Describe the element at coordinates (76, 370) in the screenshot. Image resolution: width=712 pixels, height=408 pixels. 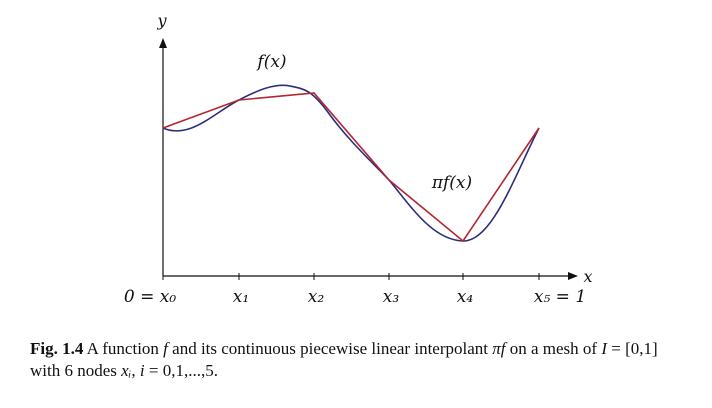
I see `caption-line2-text-1: with 6 nodes` at that location.